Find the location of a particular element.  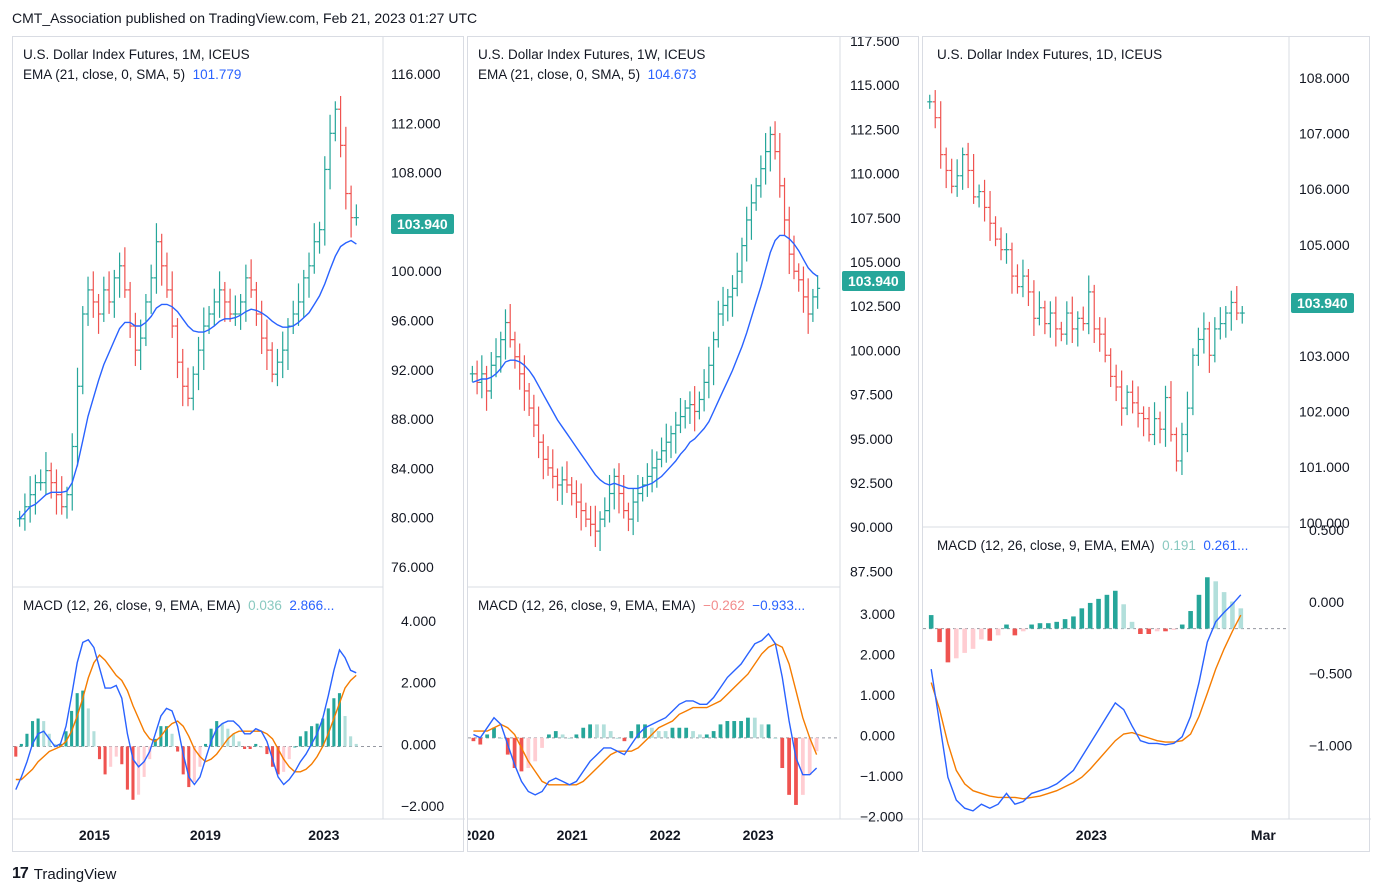

price-tick-label: 117.500 is located at coordinates (875, 43).